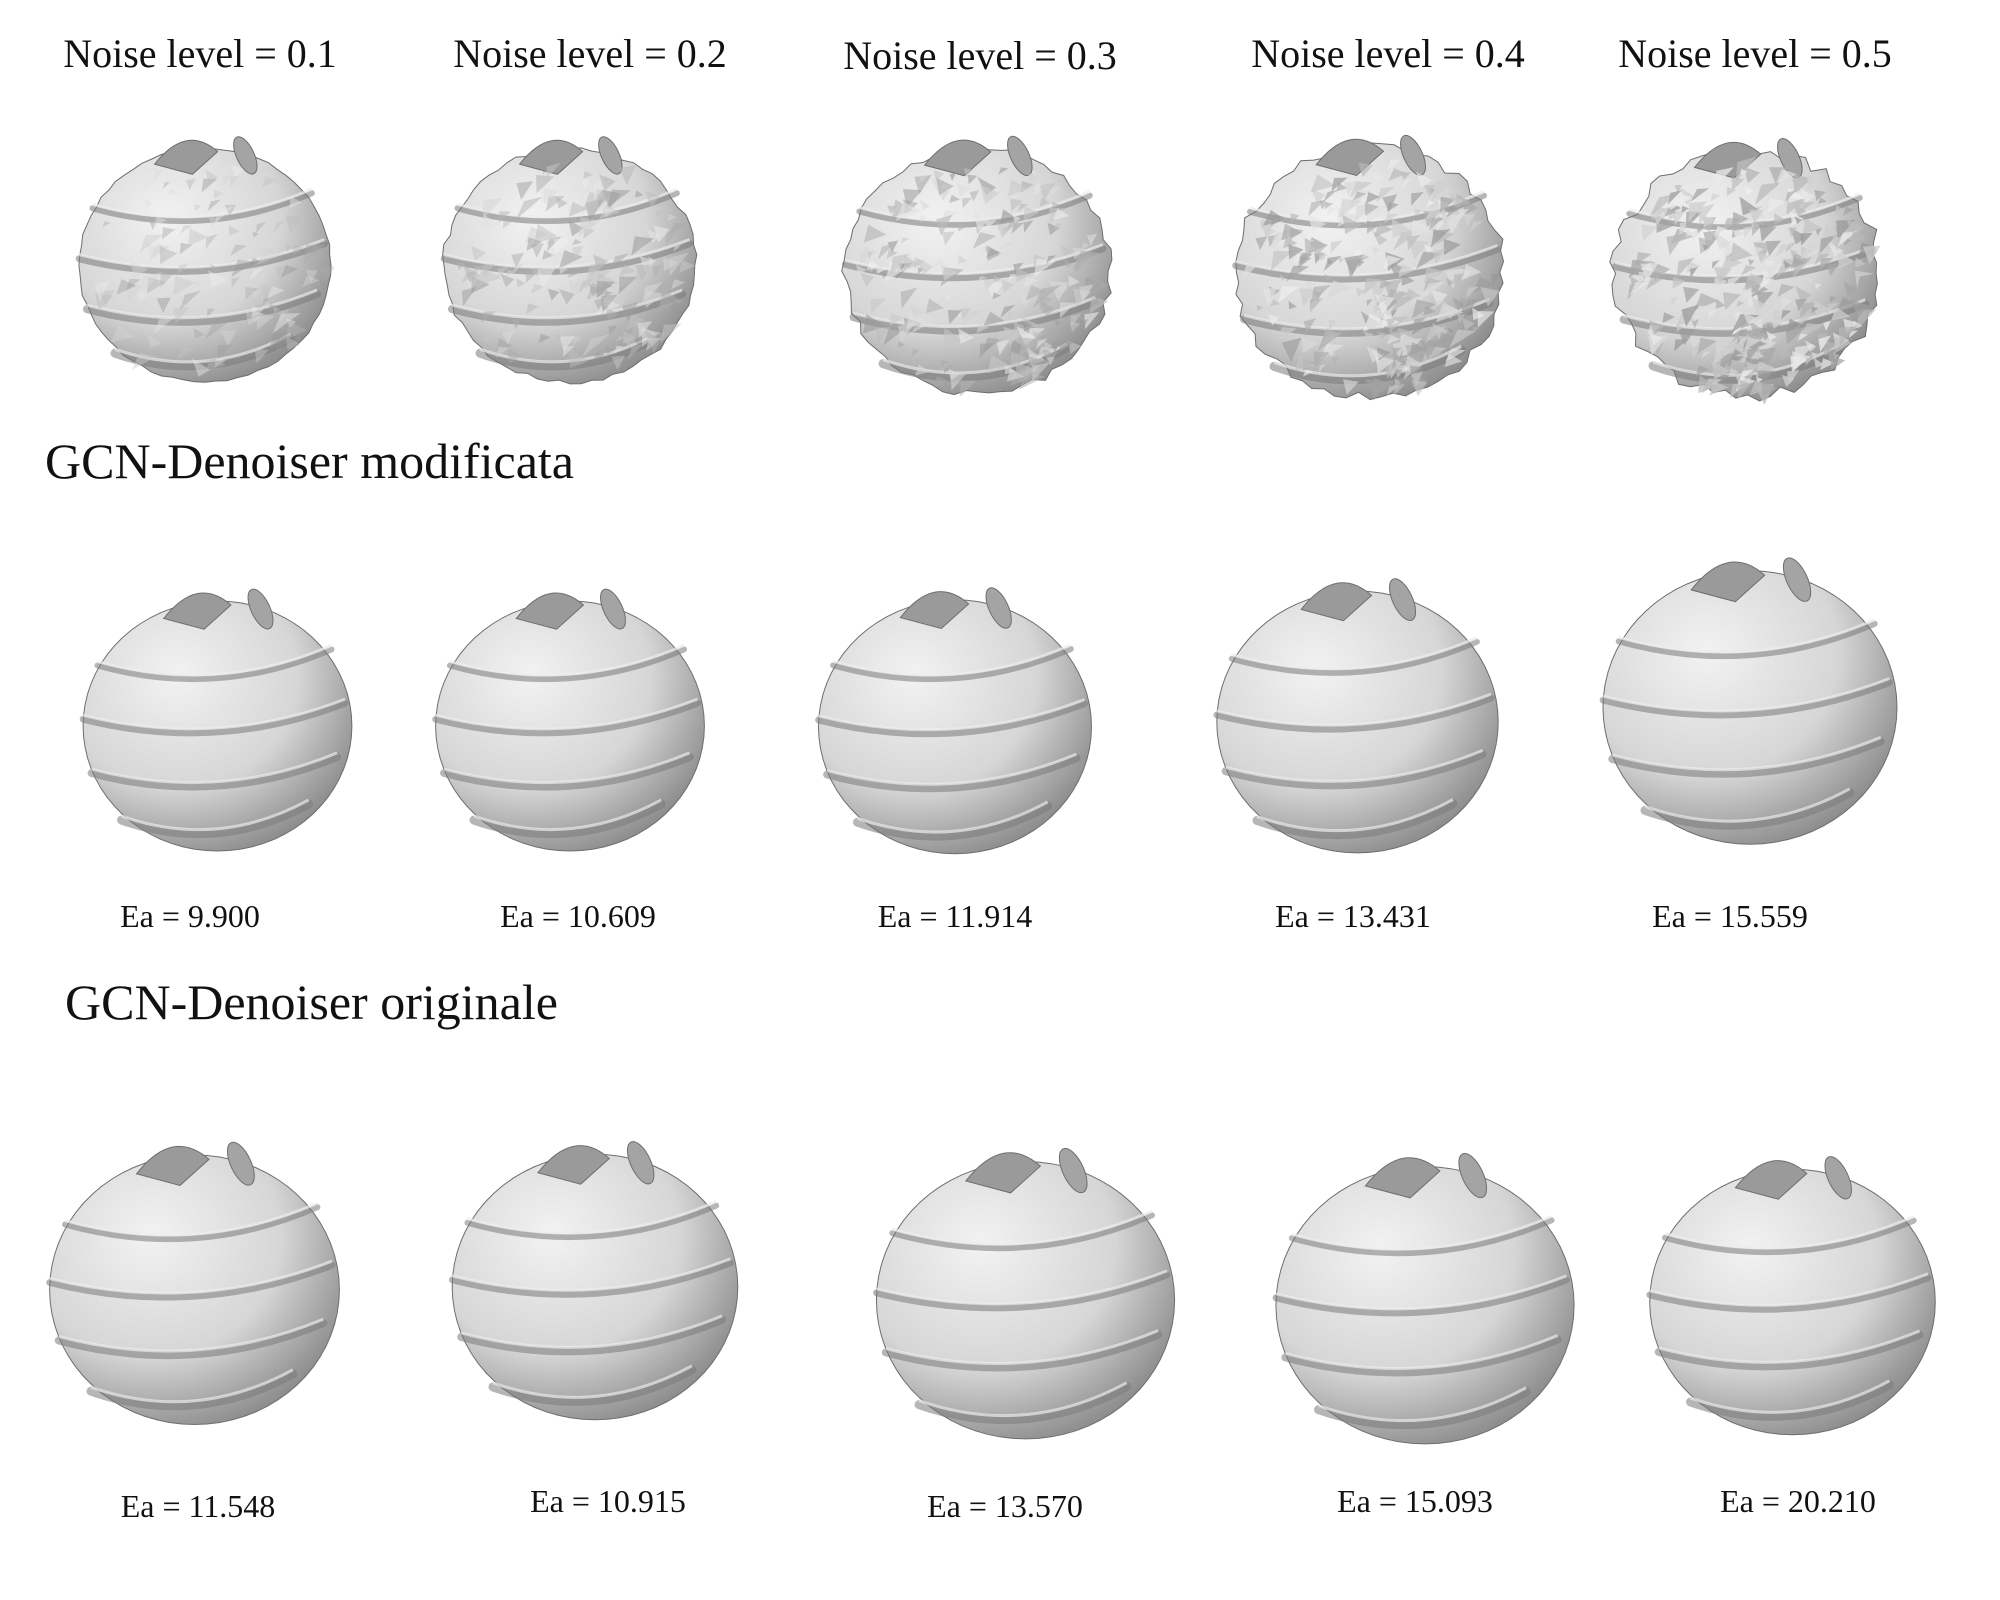 The width and height of the screenshot is (2000, 1600). Describe the element at coordinates (190, 916) in the screenshot. I see `error-label-modified-1: Ea = 9.900` at that location.